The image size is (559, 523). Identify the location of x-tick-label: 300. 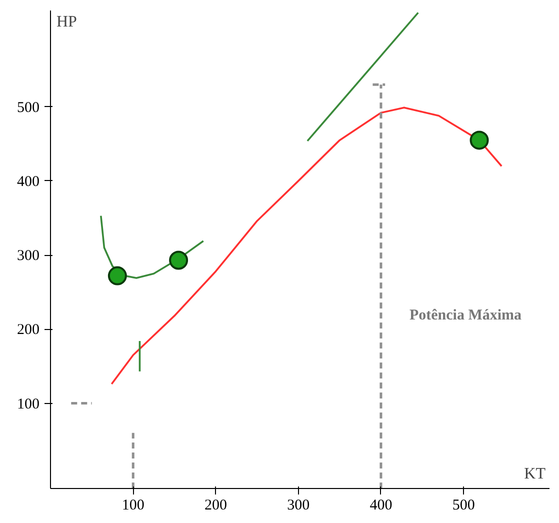
(298, 506).